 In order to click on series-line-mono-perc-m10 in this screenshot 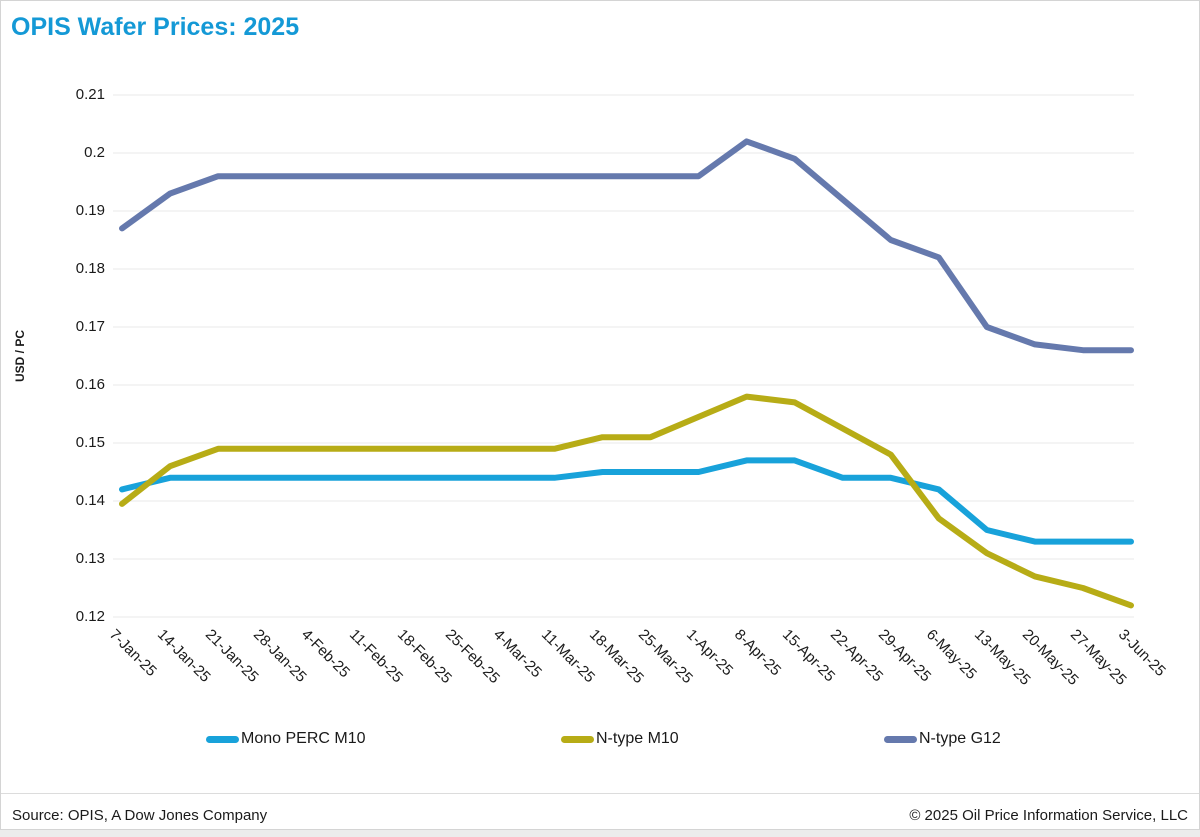, I will do `click(626, 501)`.